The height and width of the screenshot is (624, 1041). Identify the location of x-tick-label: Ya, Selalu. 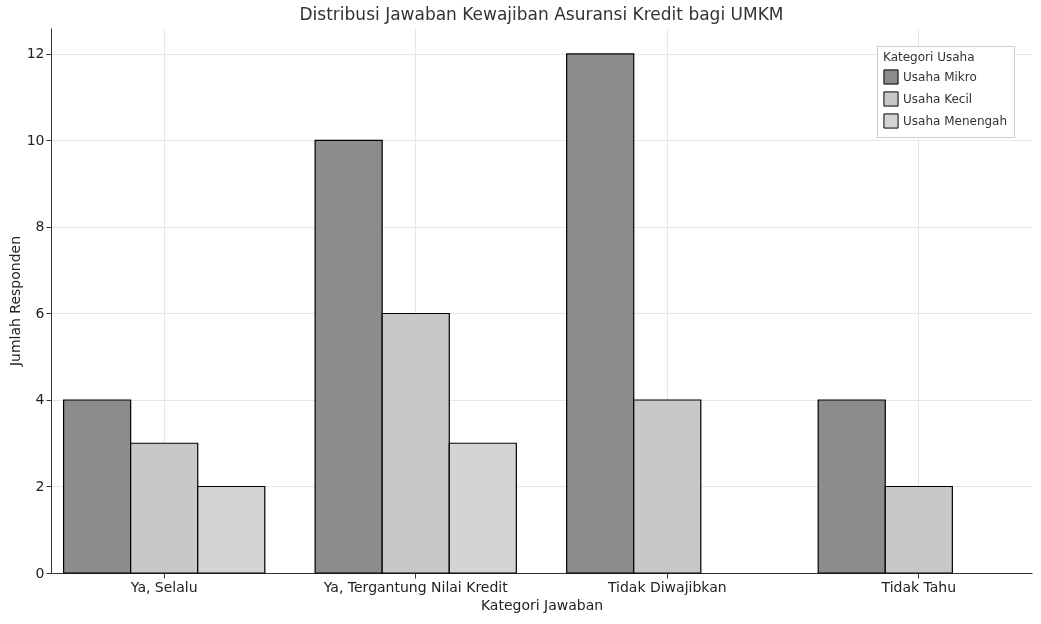
(163, 586).